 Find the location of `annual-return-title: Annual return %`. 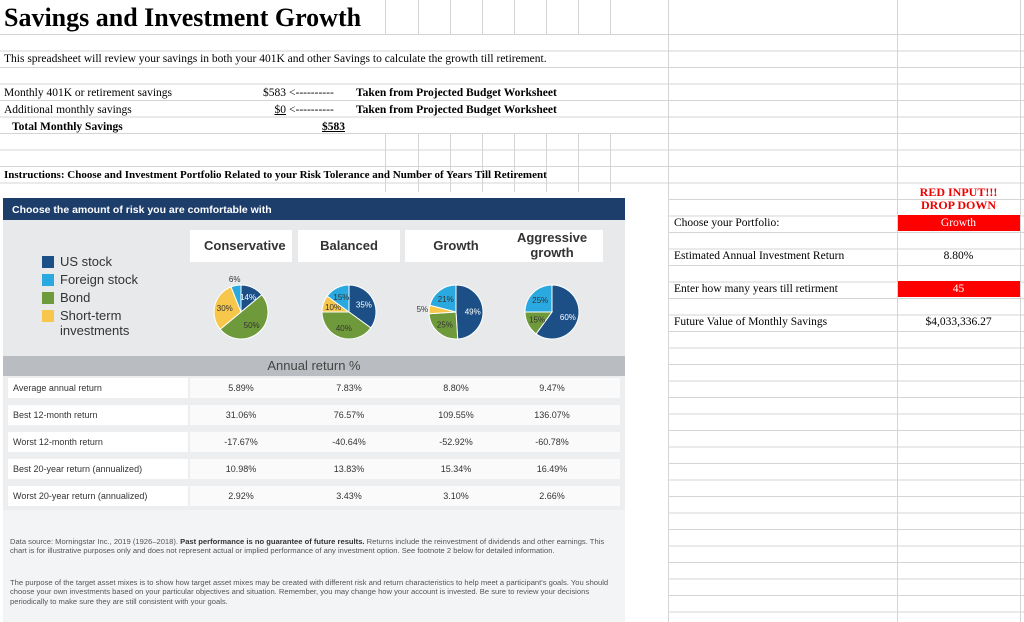

annual-return-title: Annual return % is located at coordinates (314, 365).